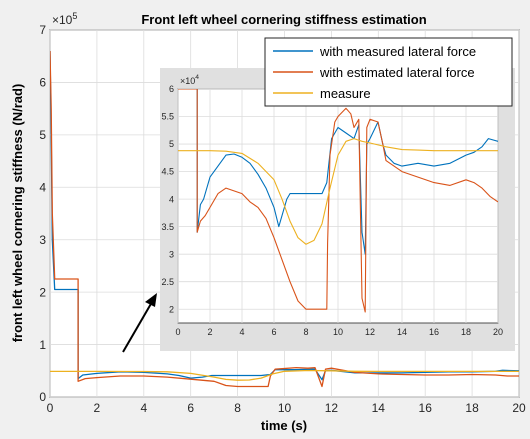 The height and width of the screenshot is (439, 530). What do you see at coordinates (397, 72) in the screenshot?
I see `legend-label-estimated: with estimated lateral force` at bounding box center [397, 72].